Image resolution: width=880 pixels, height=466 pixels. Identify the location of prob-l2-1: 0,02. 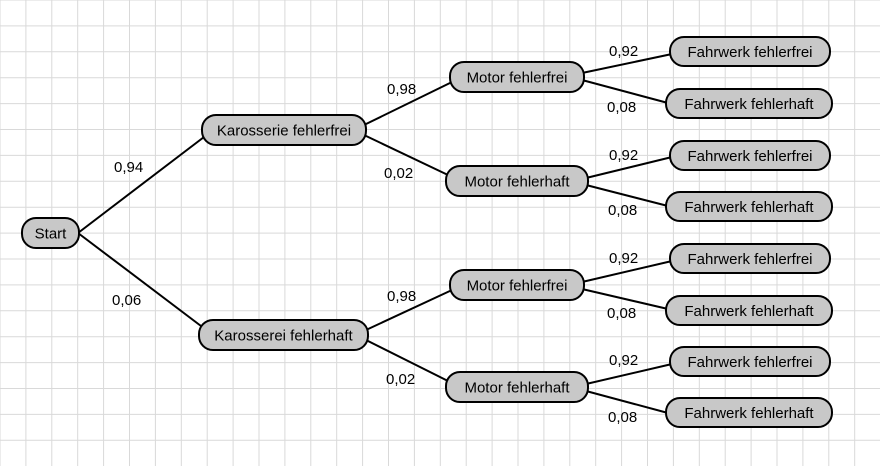
(398, 173).